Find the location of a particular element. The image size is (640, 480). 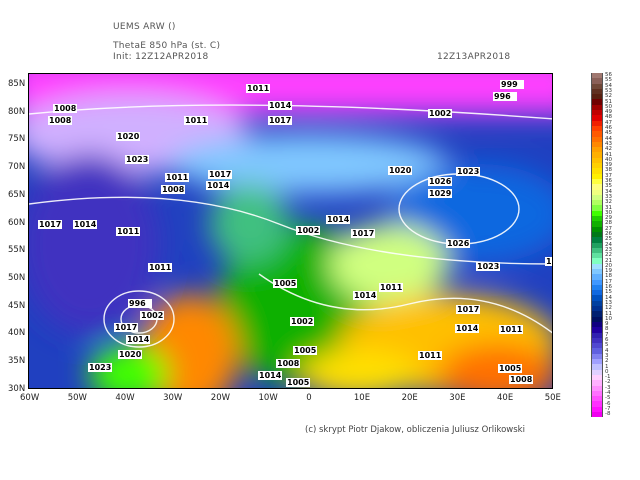

colorbar-label: 9 is located at coordinates (607, 324).